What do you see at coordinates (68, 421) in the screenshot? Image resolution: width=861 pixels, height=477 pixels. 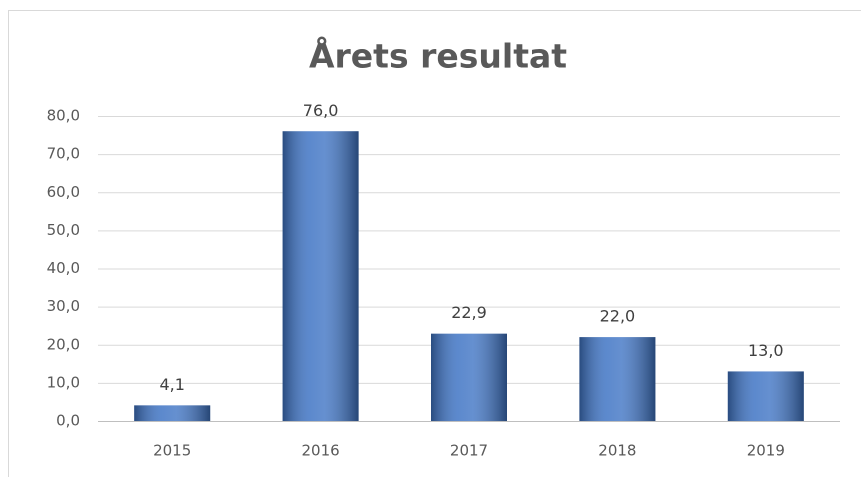 I see `y-tick-label: 0,0` at bounding box center [68, 421].